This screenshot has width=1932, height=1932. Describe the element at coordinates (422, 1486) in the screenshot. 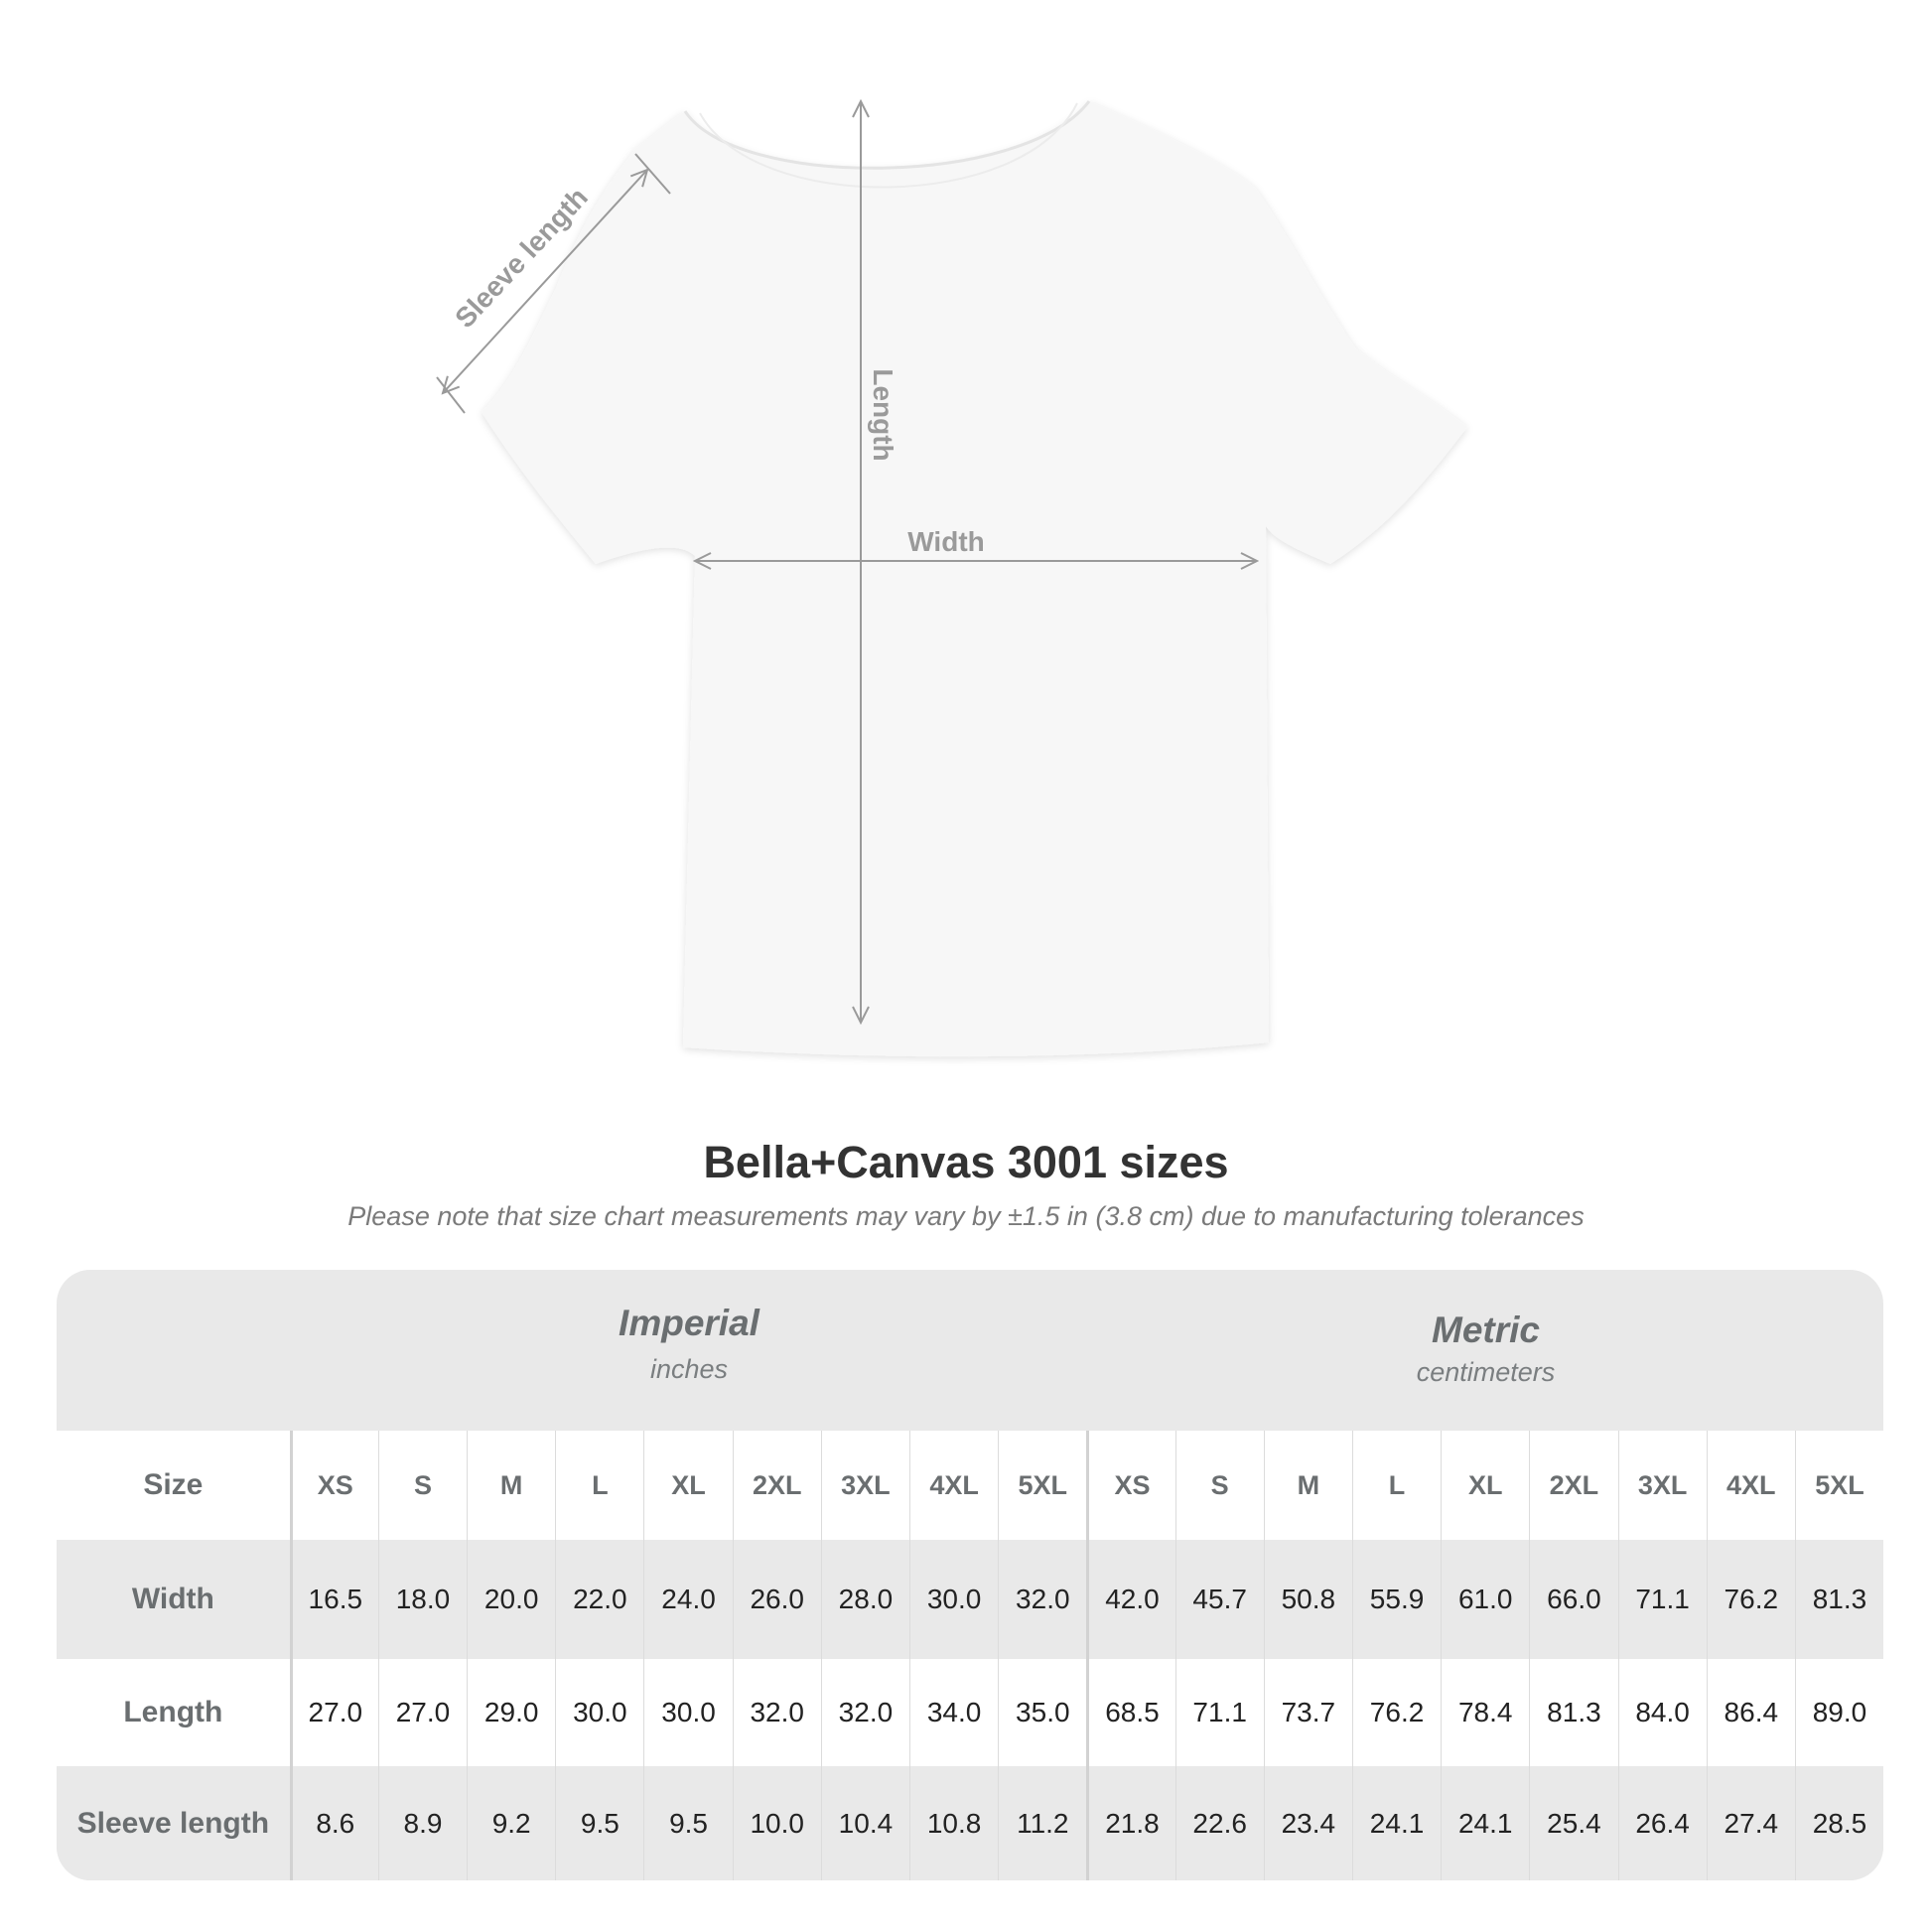

I see `imperial-size-header: S` at that location.